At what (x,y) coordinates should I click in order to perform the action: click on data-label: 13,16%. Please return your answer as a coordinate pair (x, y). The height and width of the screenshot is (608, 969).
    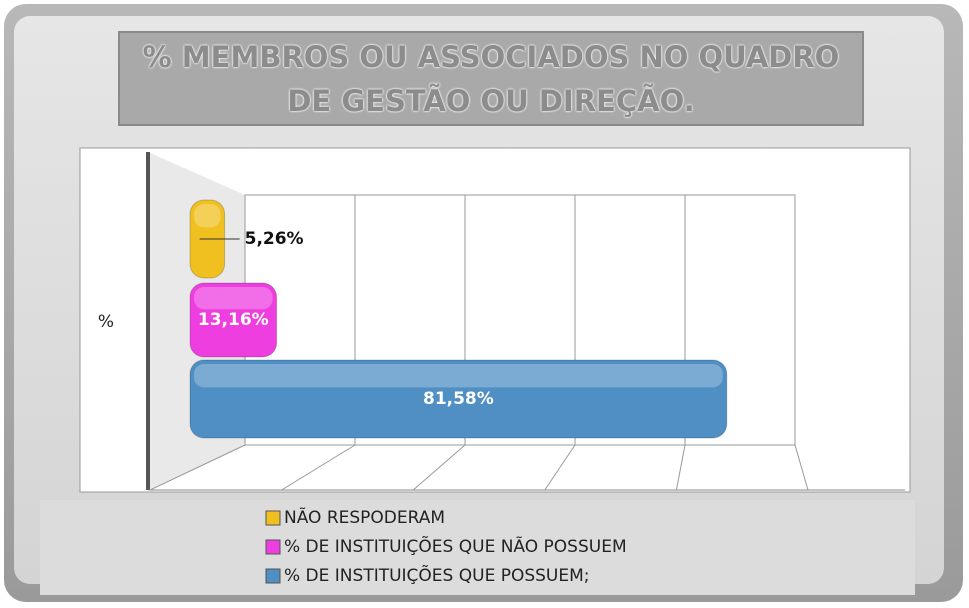
    Looking at the image, I should click on (233, 320).